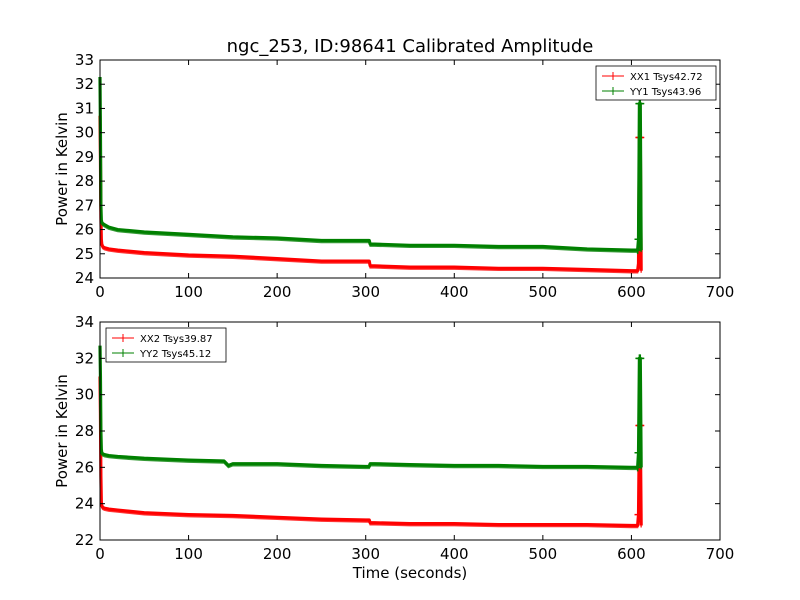 This screenshot has width=800, height=600. What do you see at coordinates (84, 108) in the screenshot?
I see `y-tick-label-7: 31` at bounding box center [84, 108].